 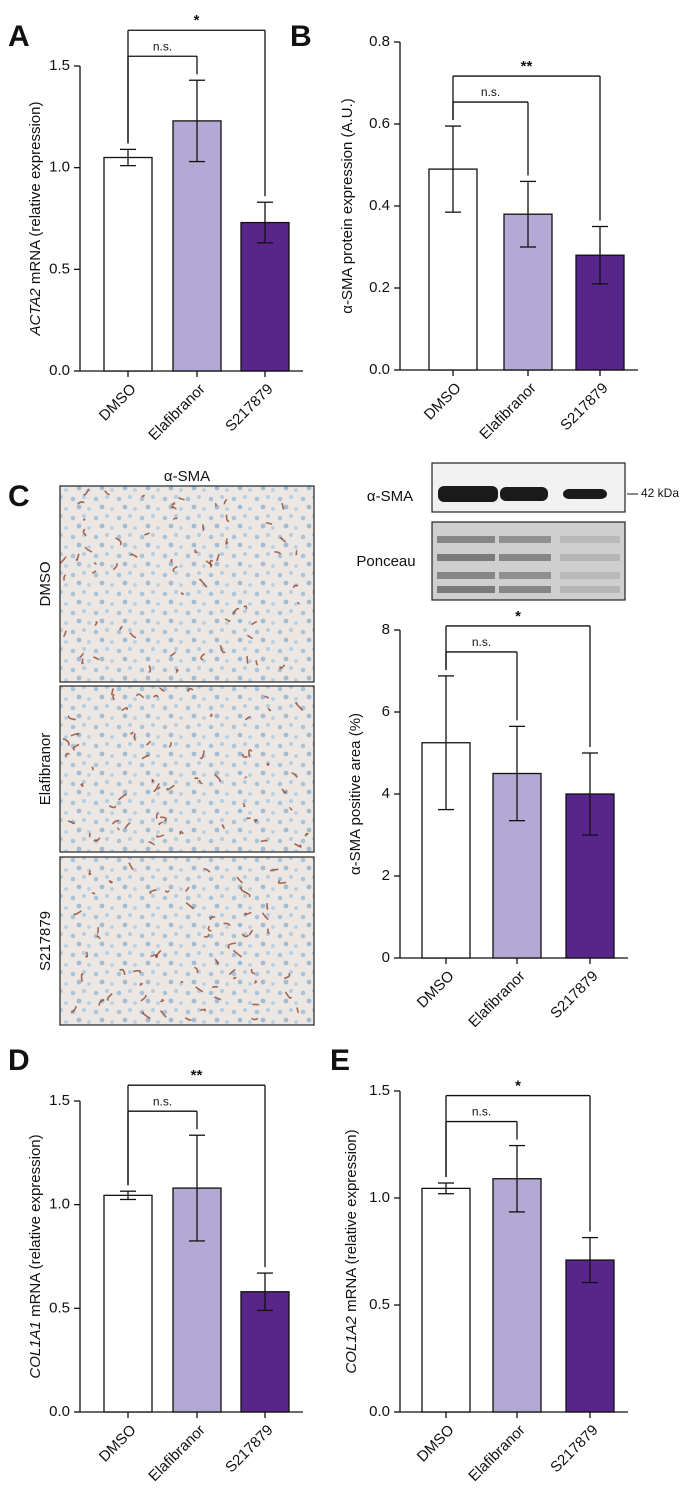 I want to click on y-axis-label-text: α-SMA protein expression (A.U.), so click(x=347, y=205).